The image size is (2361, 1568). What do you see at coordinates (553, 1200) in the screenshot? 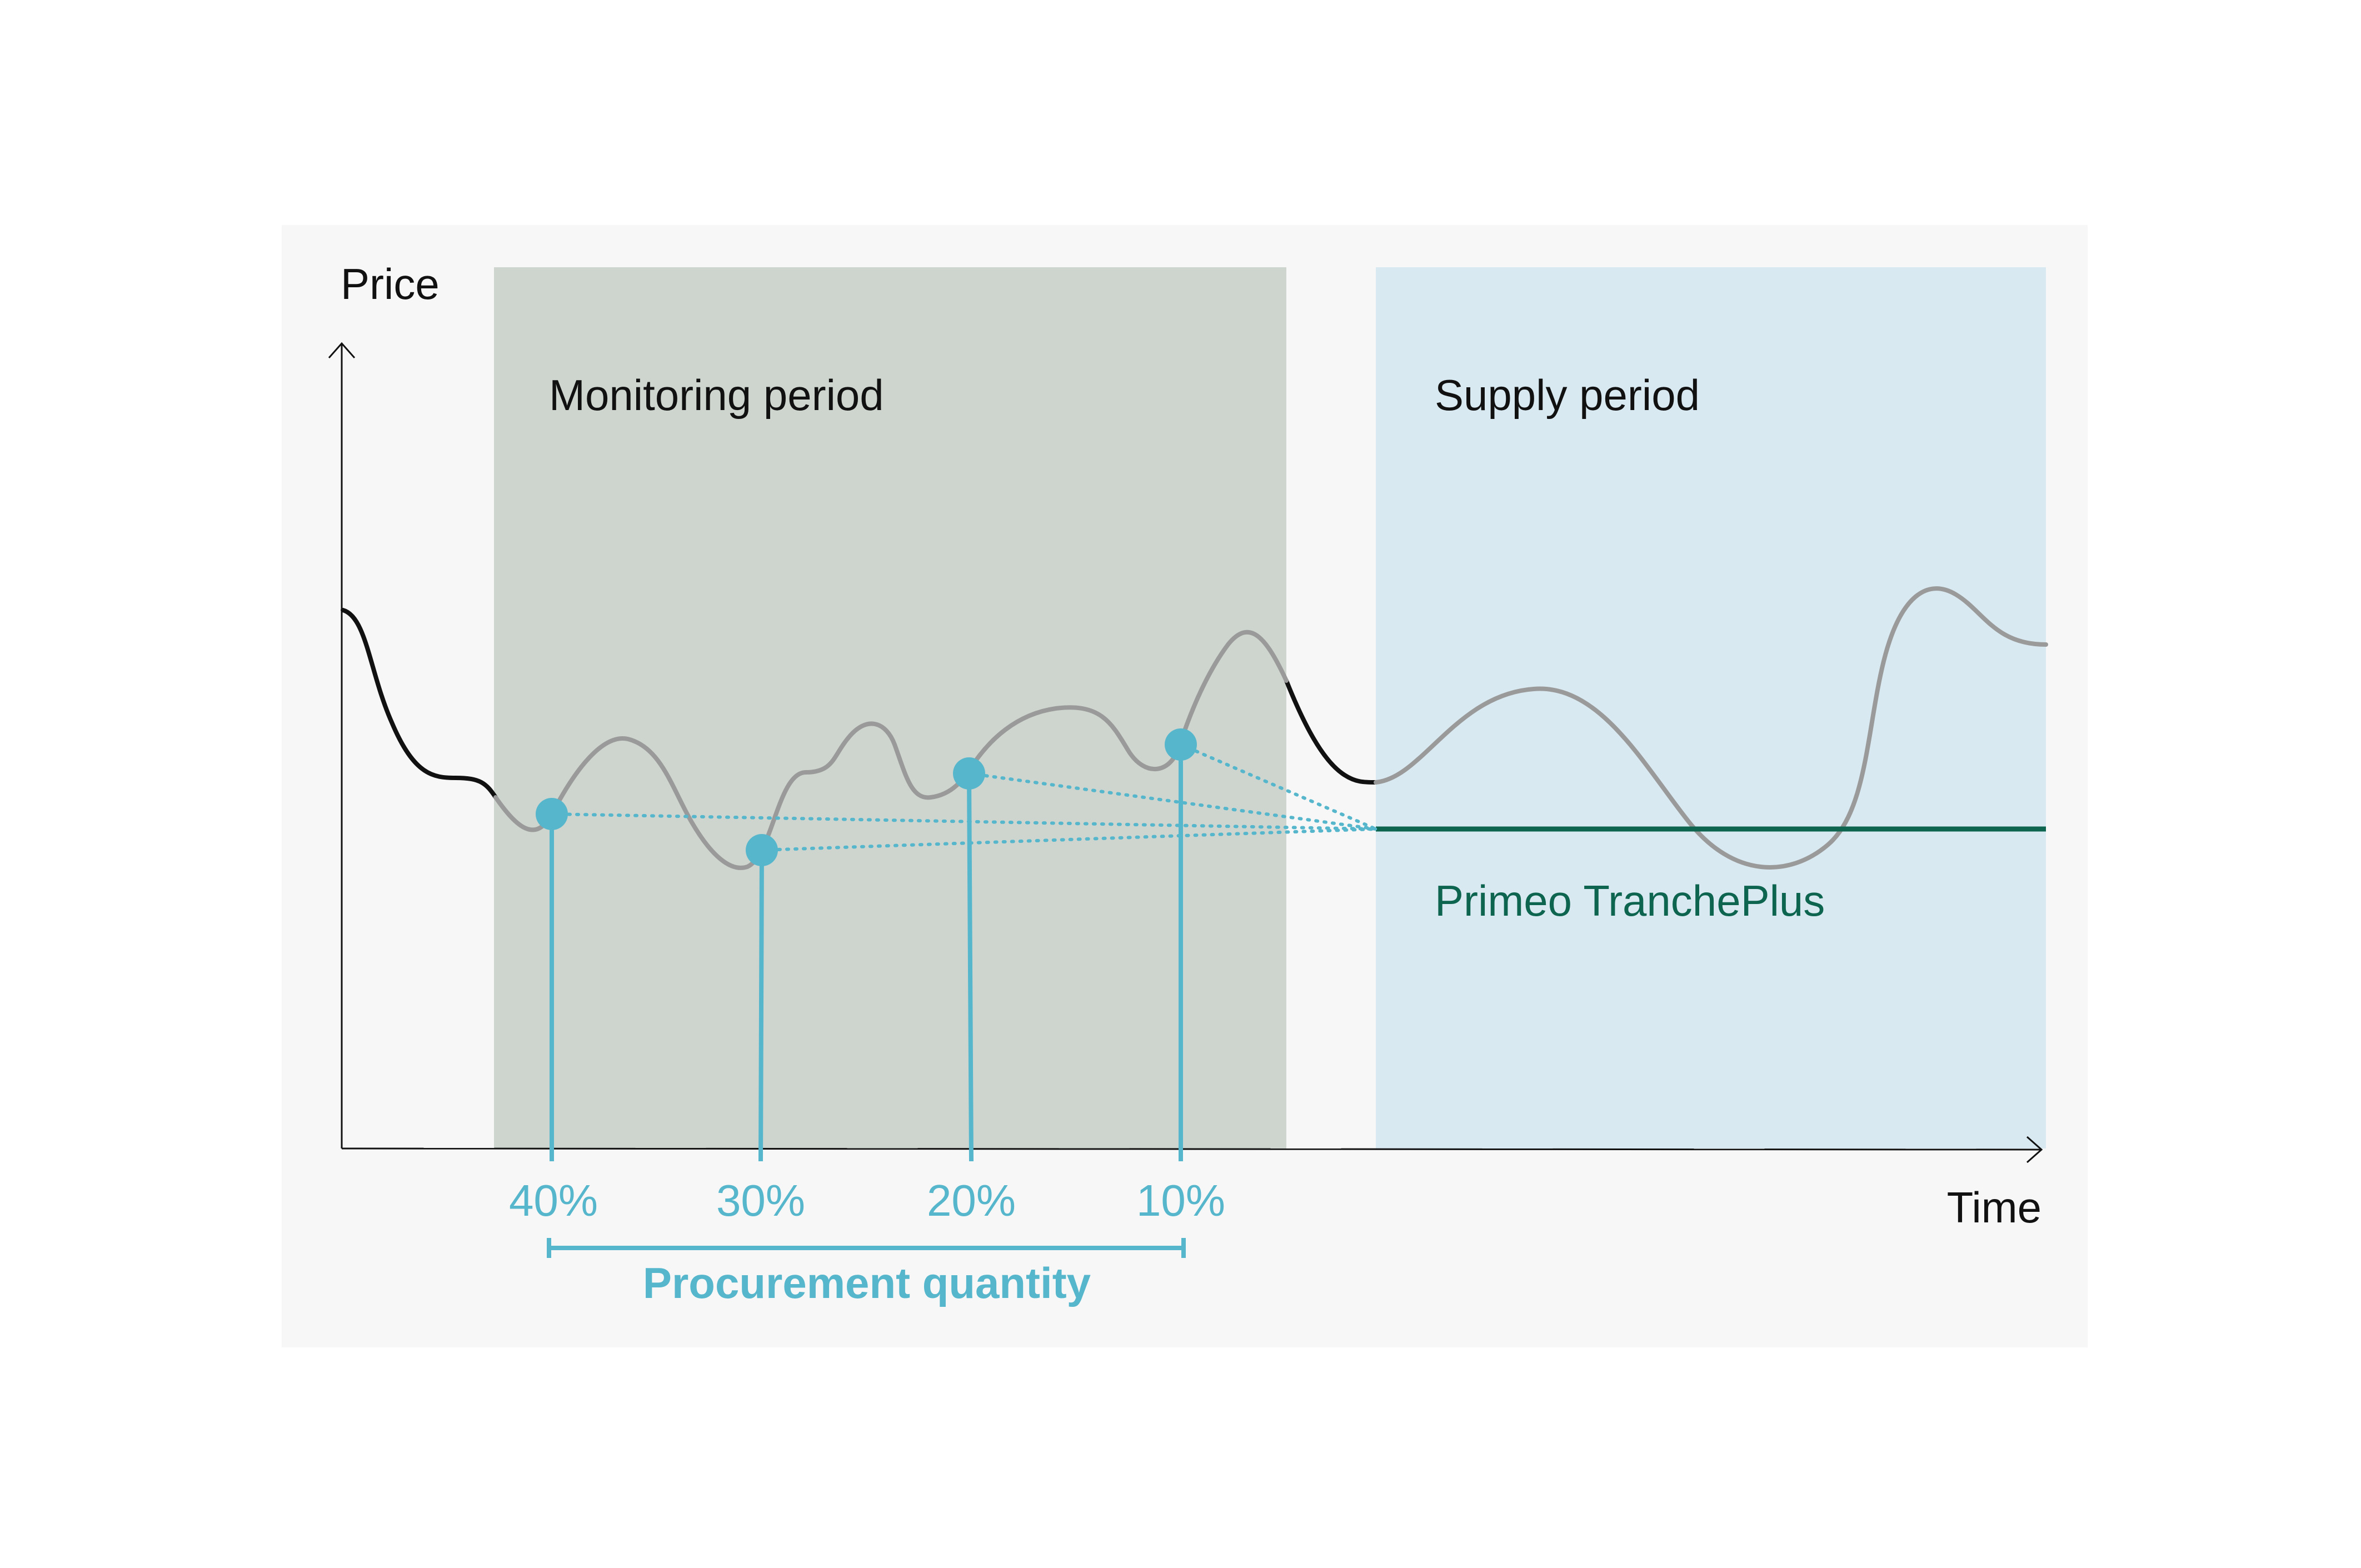
I see `tranche-label-40: 40%` at bounding box center [553, 1200].